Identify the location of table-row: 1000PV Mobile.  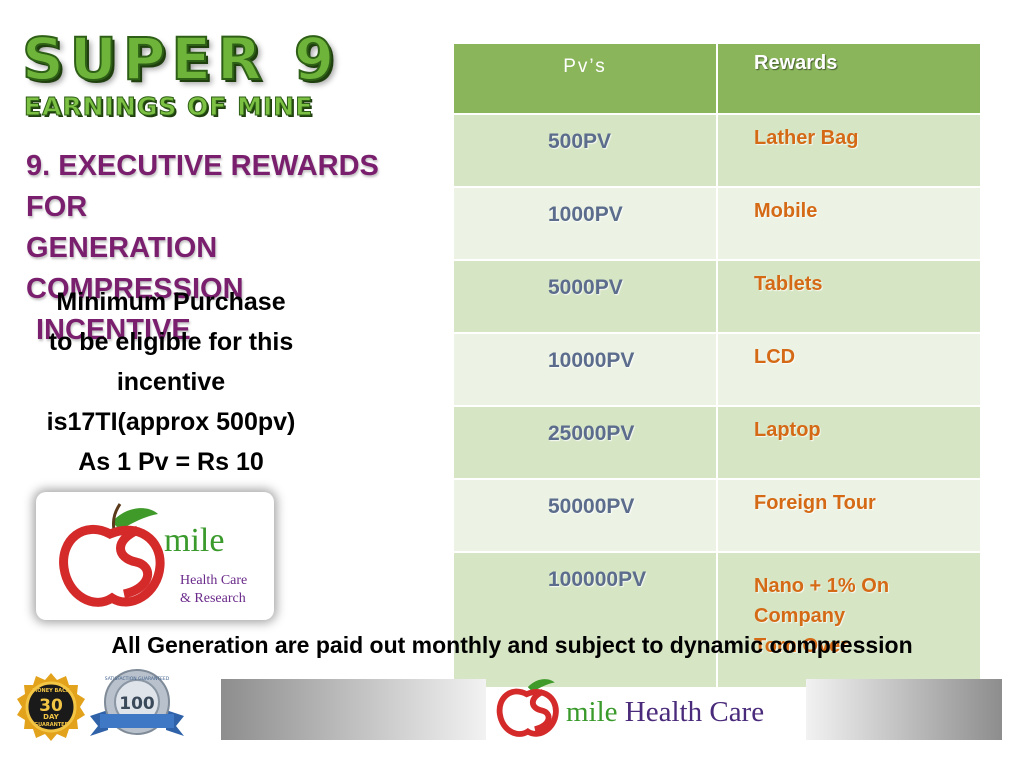
(717, 223).